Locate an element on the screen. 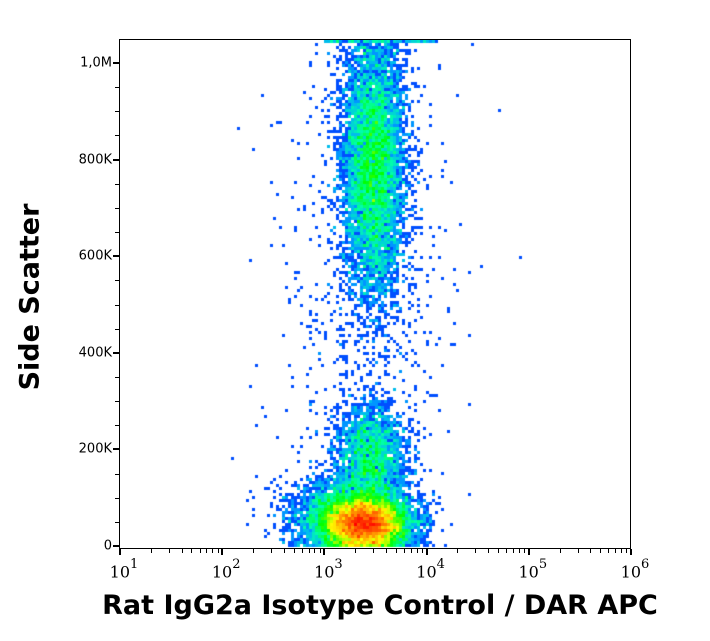  y-tick-label: 1,0M is located at coordinates (96, 63).